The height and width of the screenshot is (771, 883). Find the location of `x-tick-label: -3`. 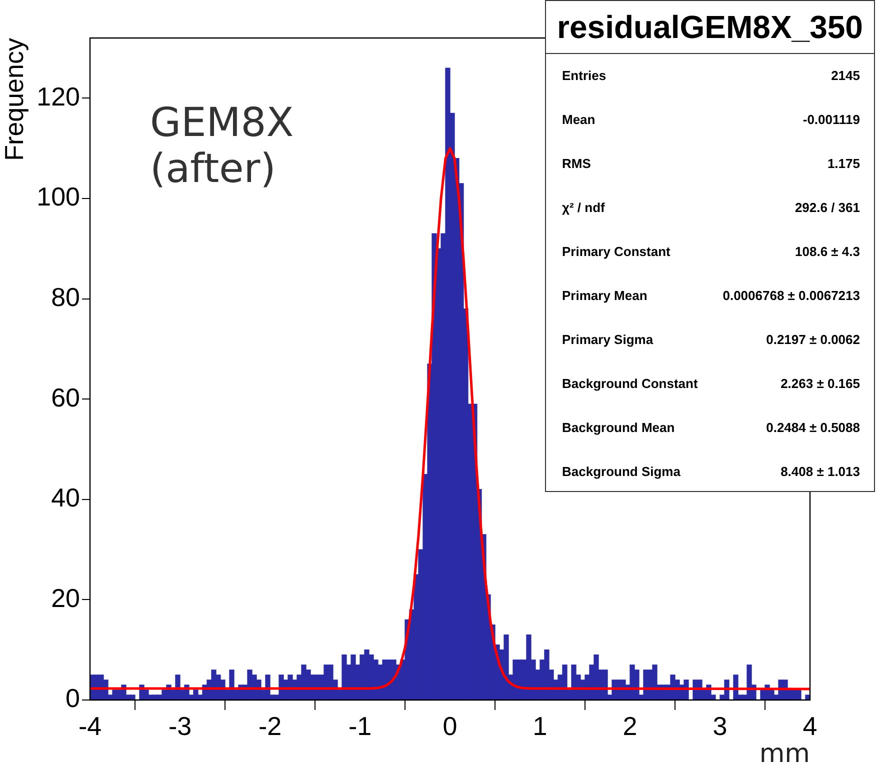

x-tick-label: -3 is located at coordinates (180, 725).